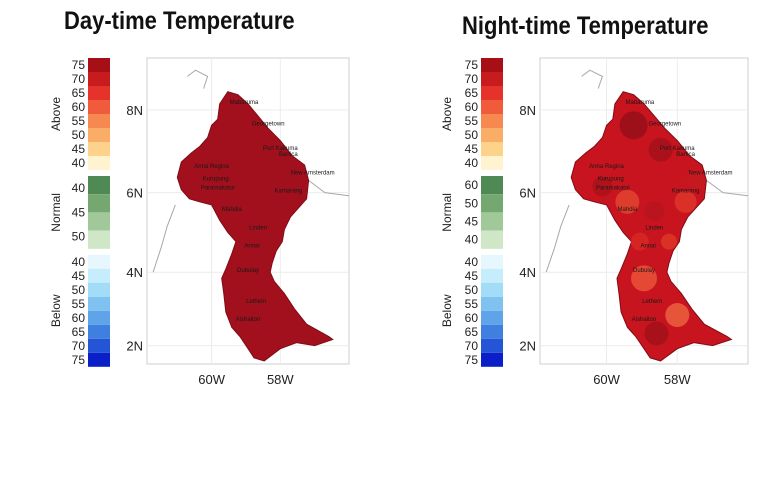  What do you see at coordinates (232, 210) in the screenshot?
I see `place-label: Mahdia` at bounding box center [232, 210].